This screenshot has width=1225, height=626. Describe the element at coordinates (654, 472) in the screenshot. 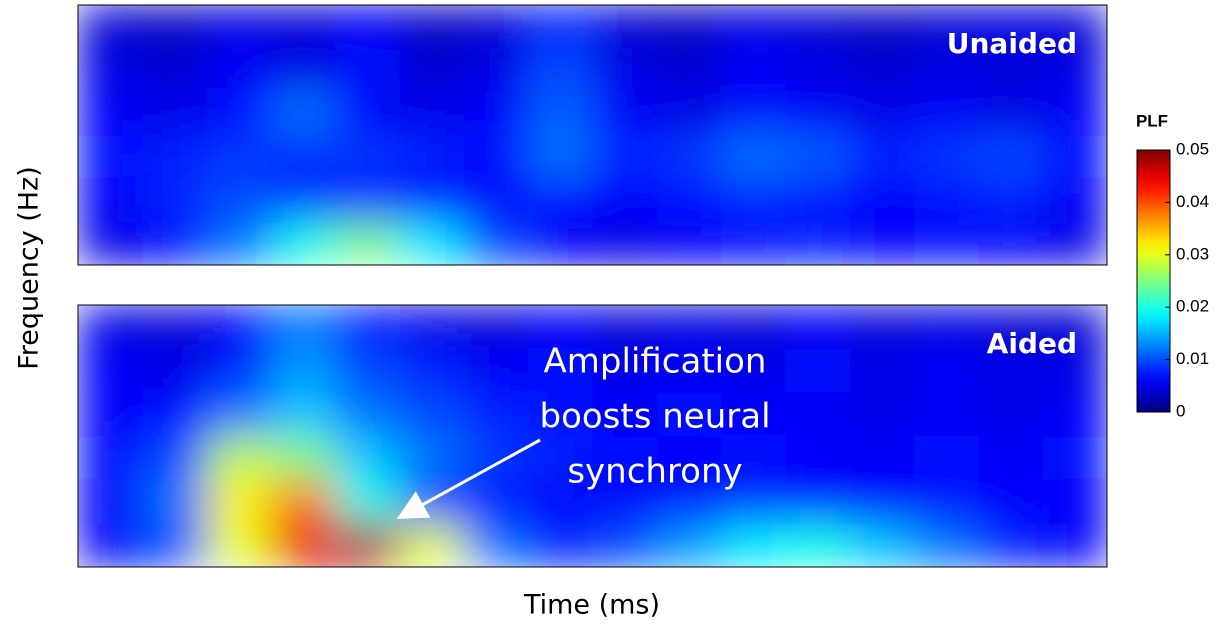

I see `annotation: synchrony` at that location.